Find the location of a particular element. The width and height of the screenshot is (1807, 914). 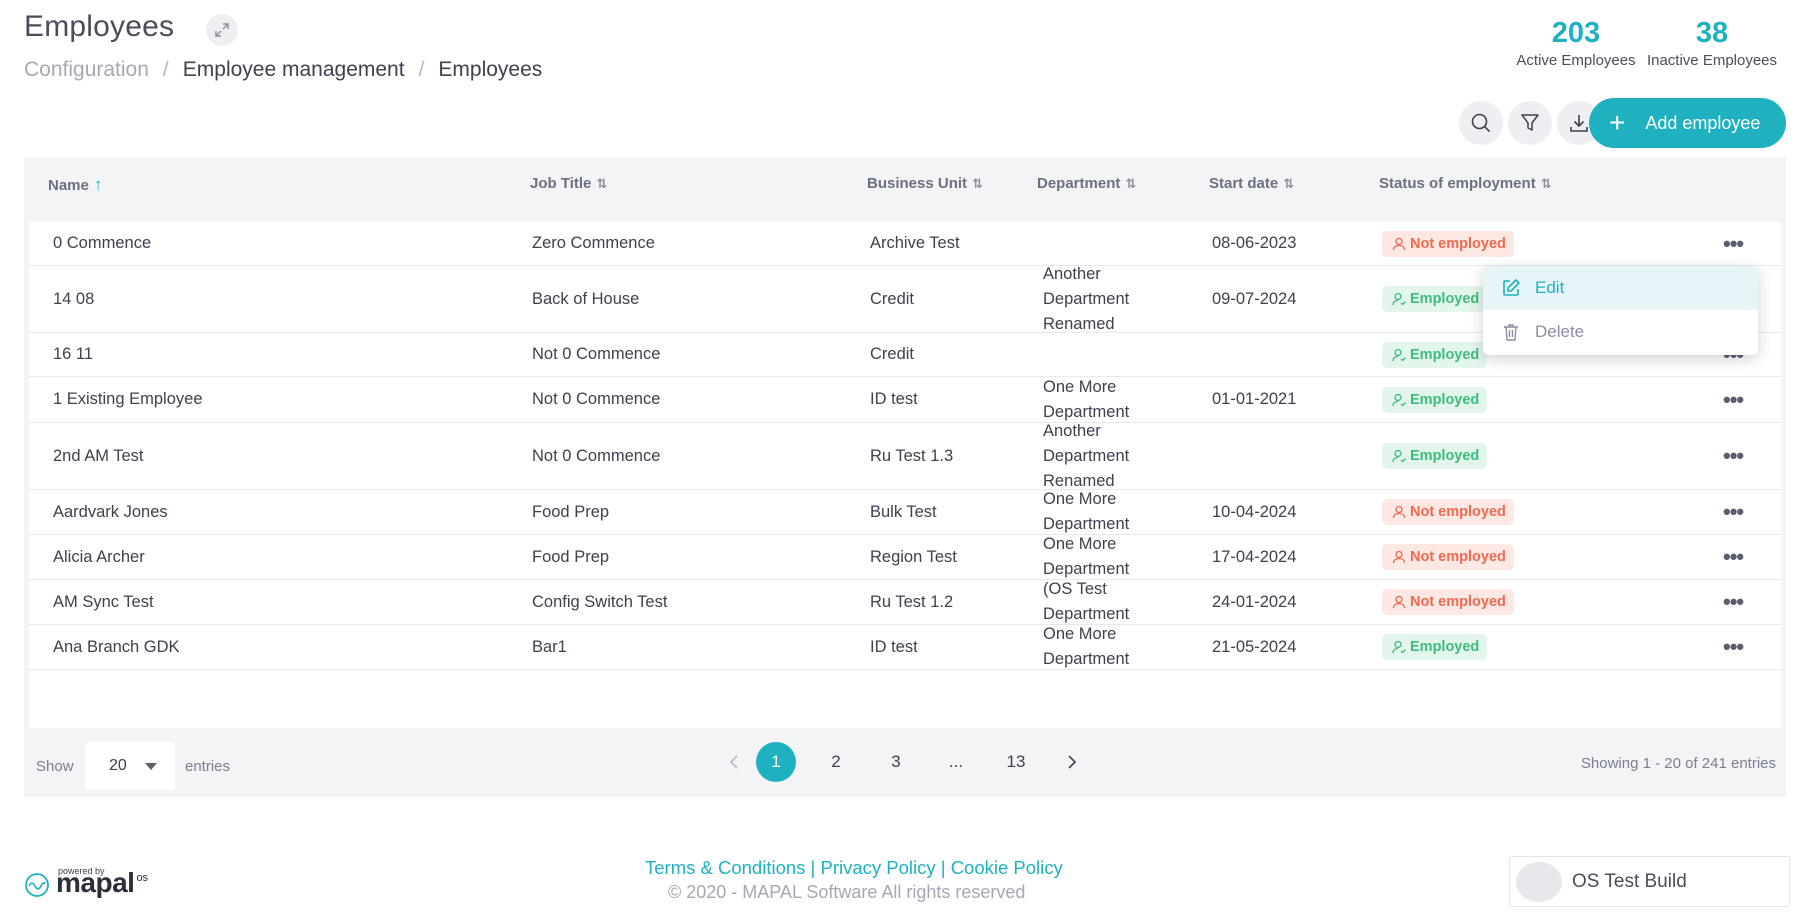

cell-department: Another Department Renamed is located at coordinates (1086, 298).